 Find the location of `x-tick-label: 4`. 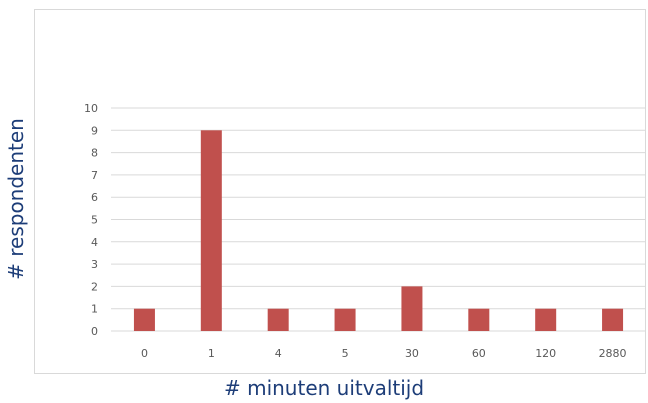

x-tick-label: 4 is located at coordinates (278, 353).